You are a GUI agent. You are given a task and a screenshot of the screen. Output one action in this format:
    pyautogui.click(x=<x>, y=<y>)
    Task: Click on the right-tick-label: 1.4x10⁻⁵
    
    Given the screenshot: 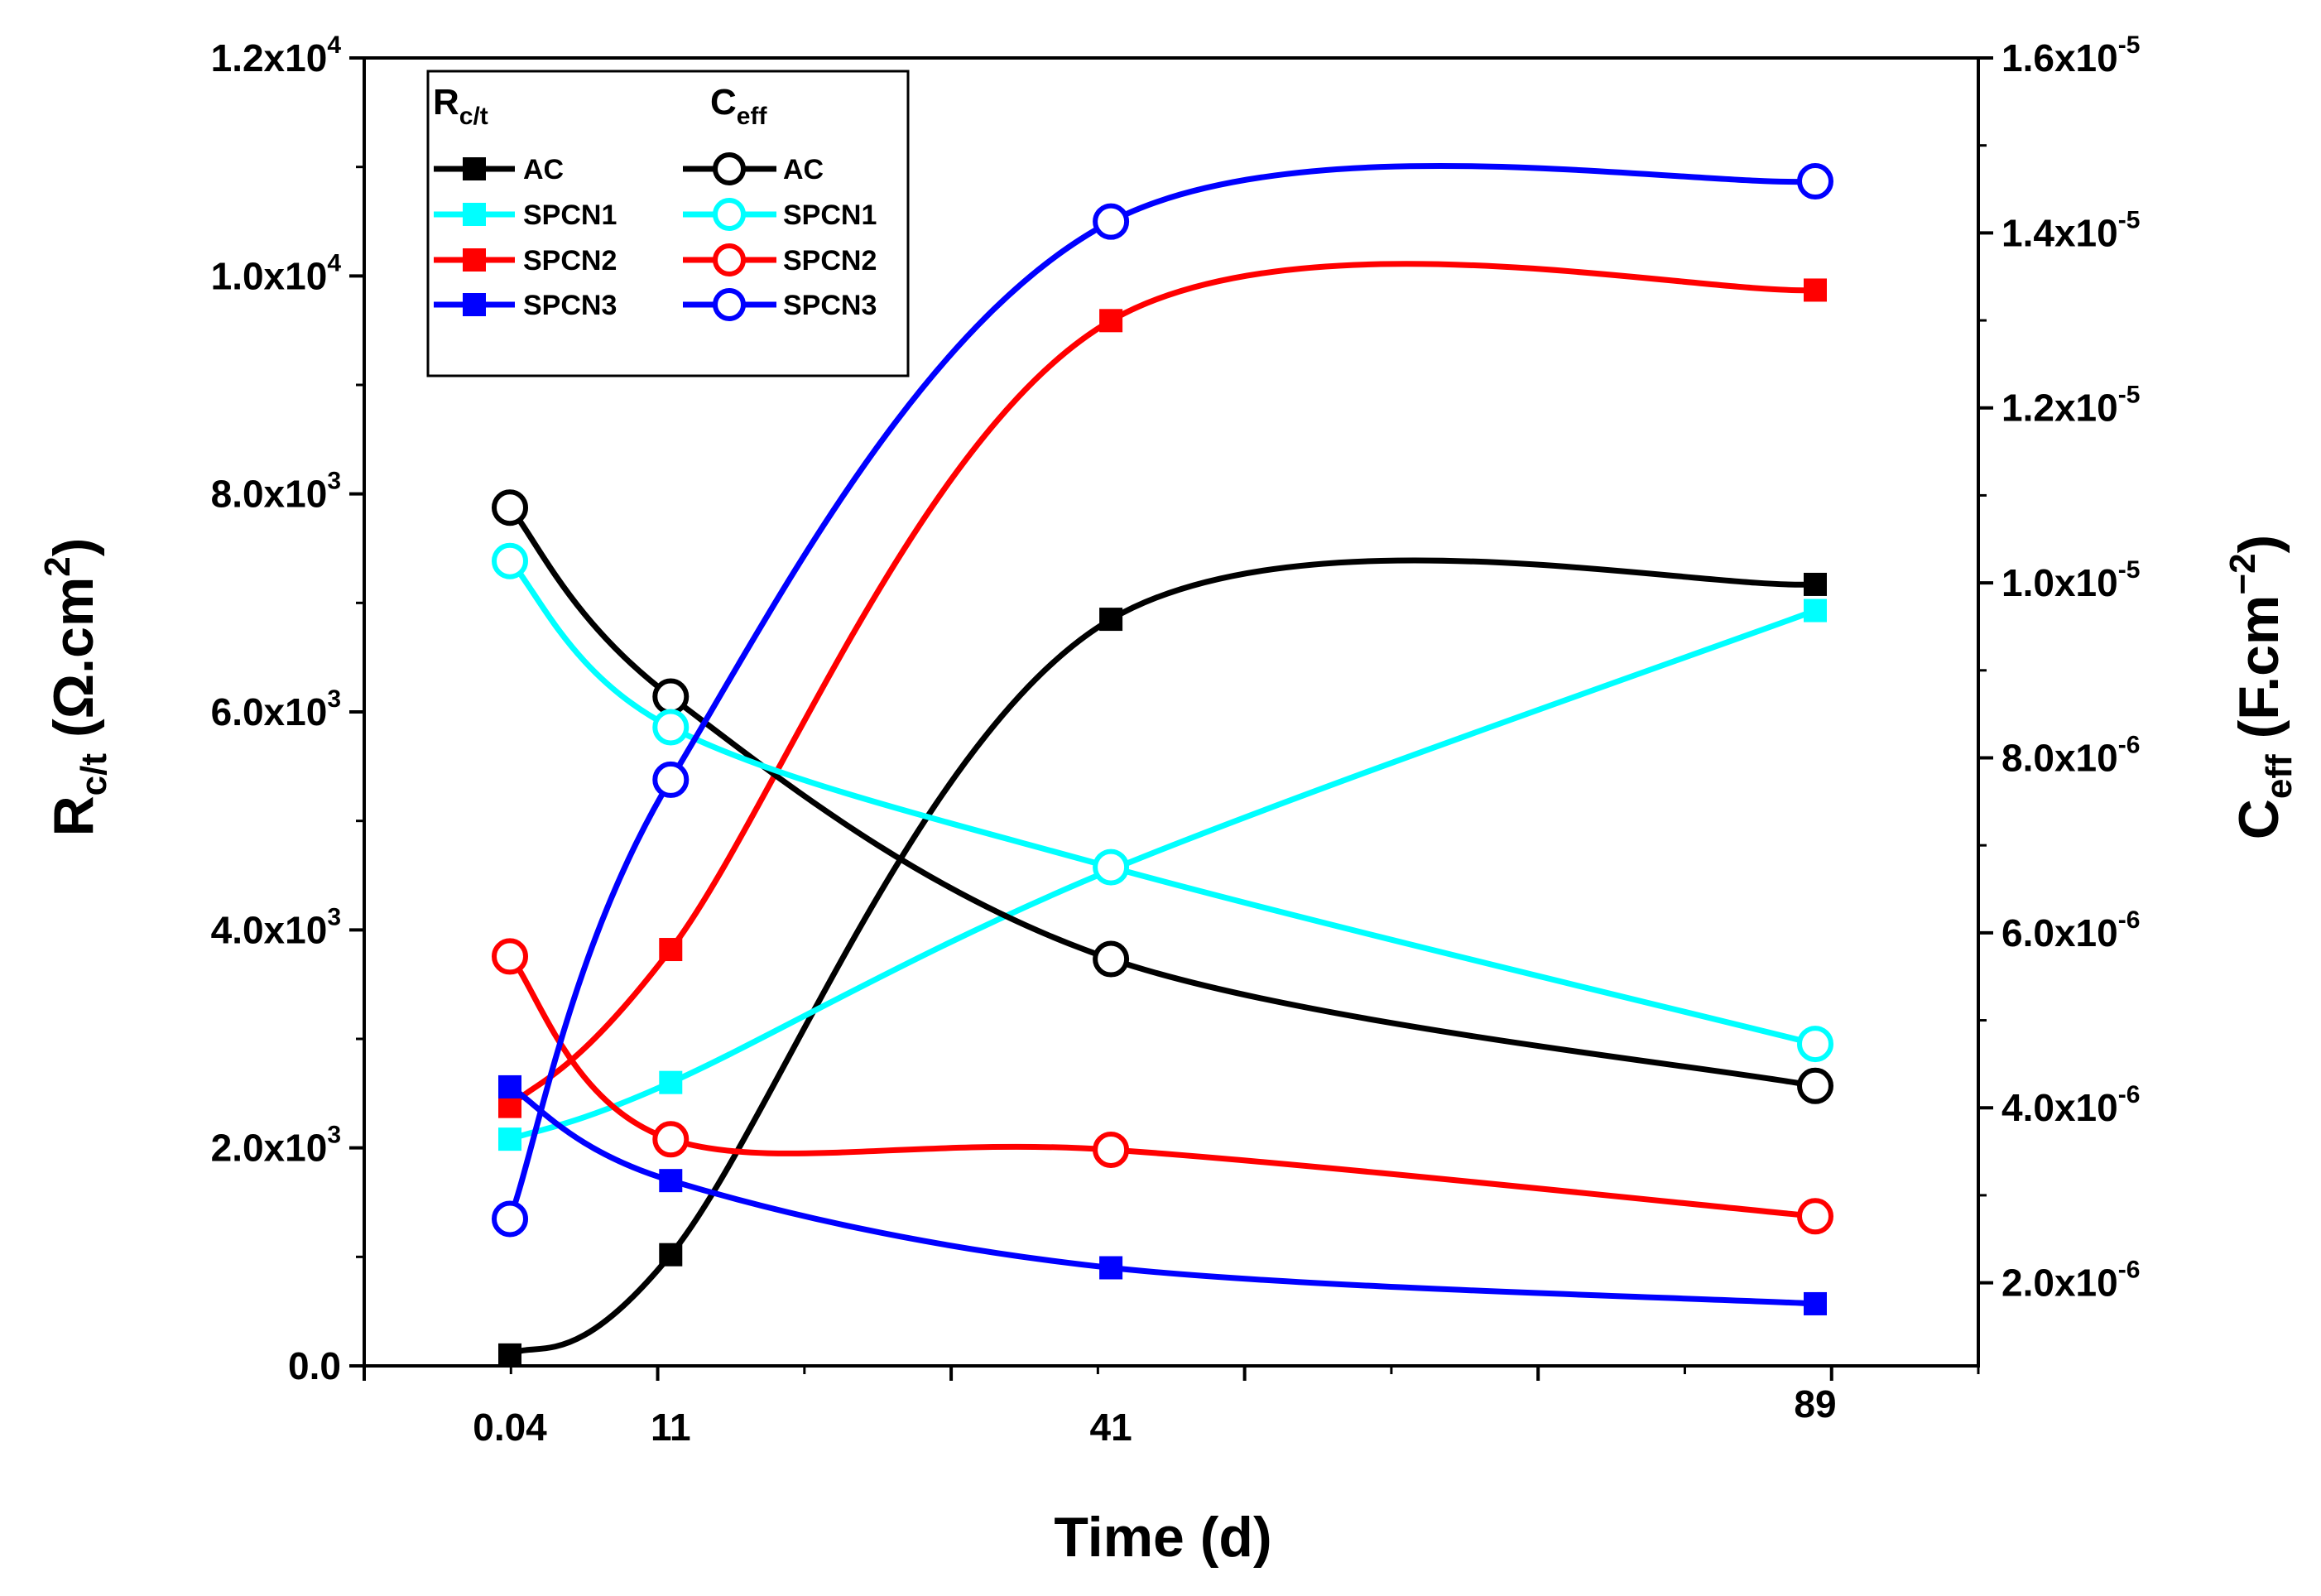 What is the action you would take?
    pyautogui.click(x=2070, y=230)
    